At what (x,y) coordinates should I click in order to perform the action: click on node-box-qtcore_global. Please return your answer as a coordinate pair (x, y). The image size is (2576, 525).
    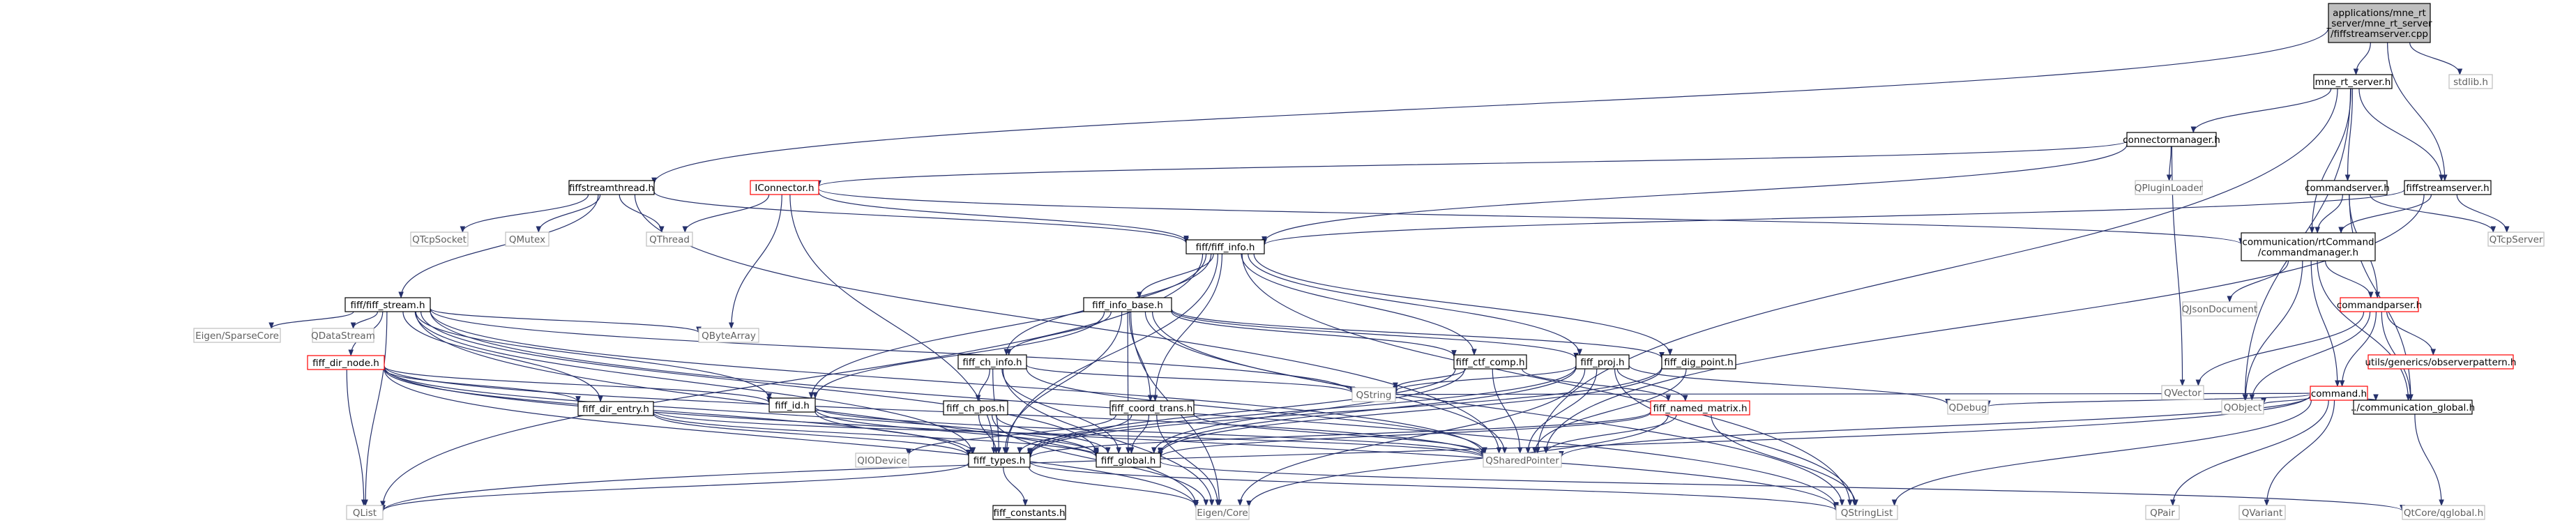
    Looking at the image, I should click on (2443, 513).